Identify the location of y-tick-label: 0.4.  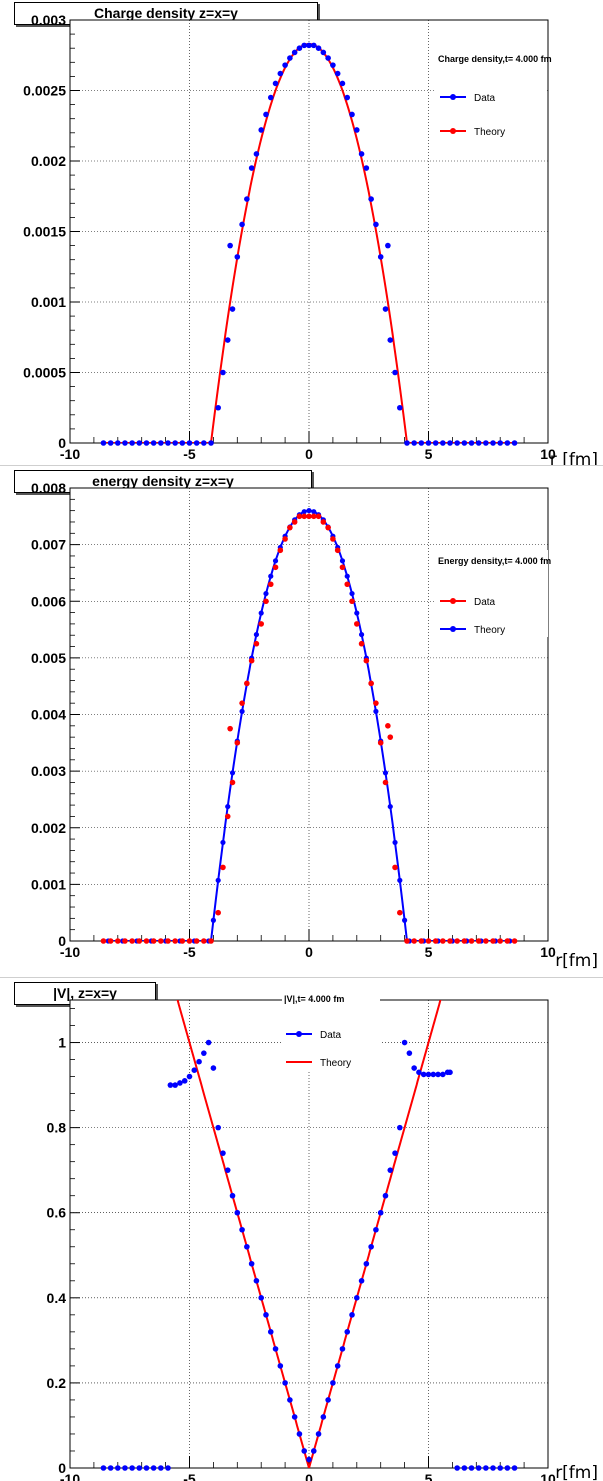
(57, 1298).